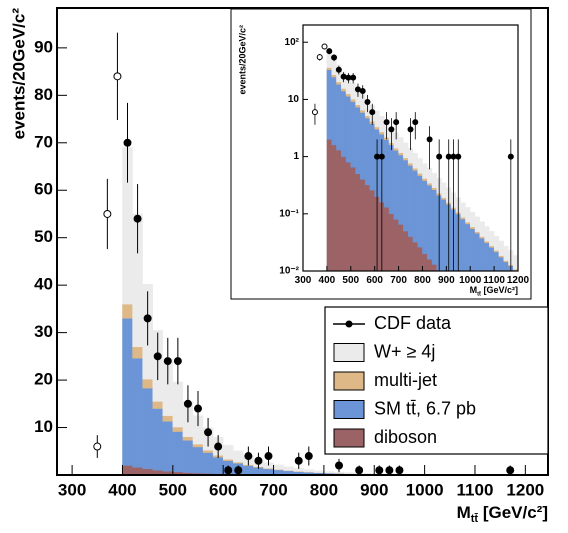  Describe the element at coordinates (475, 490) in the screenshot. I see `x-tick-label: 1100` at that location.